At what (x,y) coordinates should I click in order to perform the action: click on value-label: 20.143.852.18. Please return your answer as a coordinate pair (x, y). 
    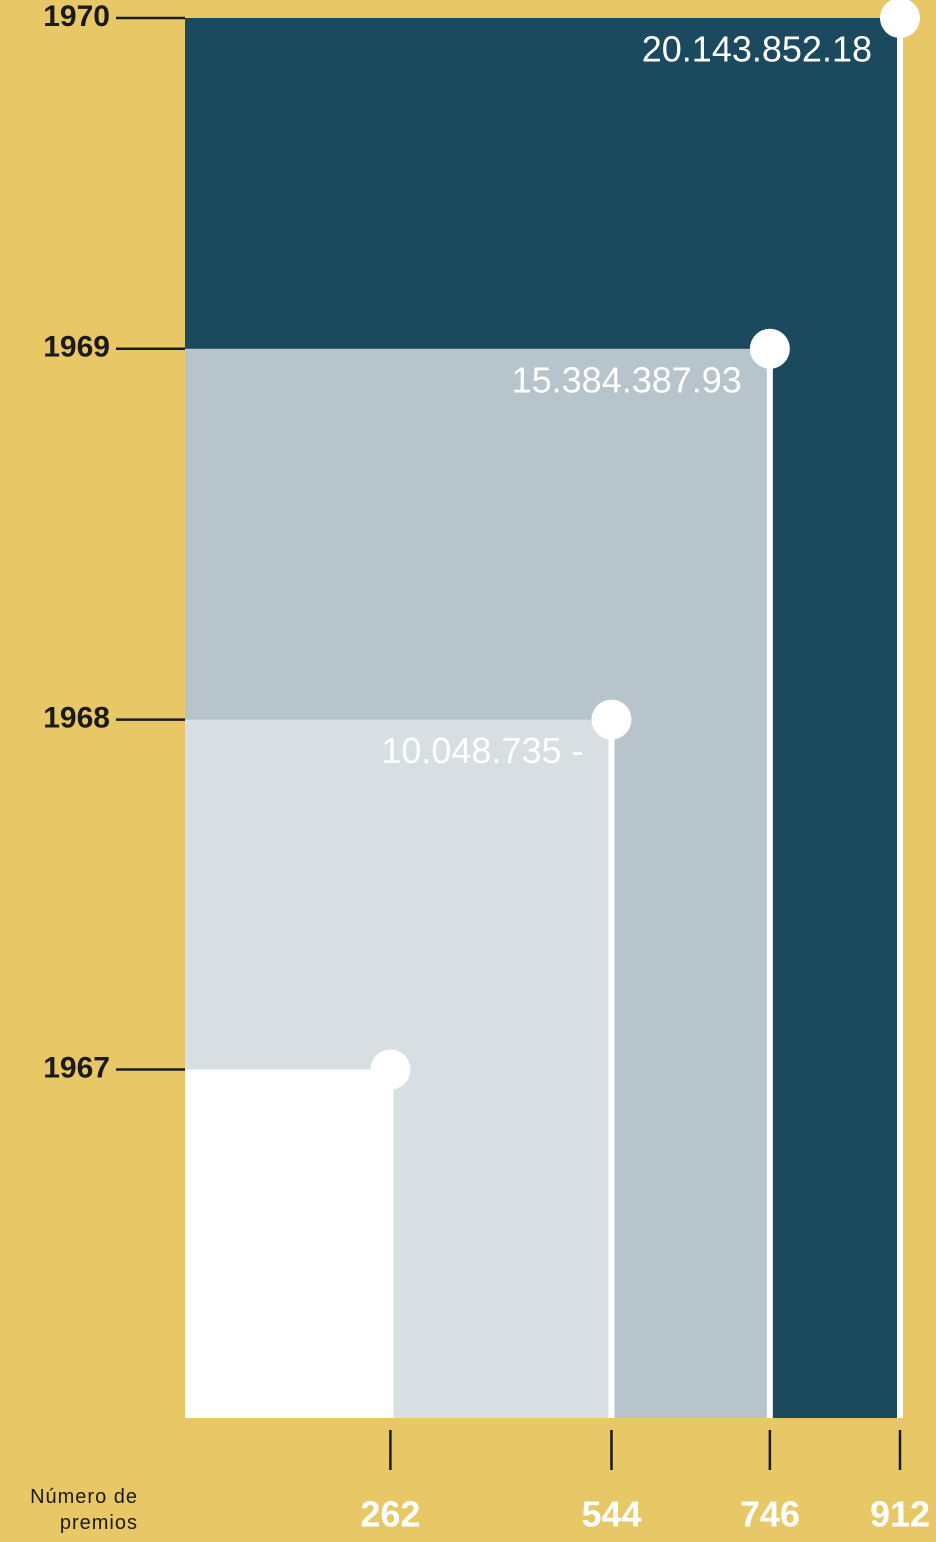
    Looking at the image, I should click on (757, 49).